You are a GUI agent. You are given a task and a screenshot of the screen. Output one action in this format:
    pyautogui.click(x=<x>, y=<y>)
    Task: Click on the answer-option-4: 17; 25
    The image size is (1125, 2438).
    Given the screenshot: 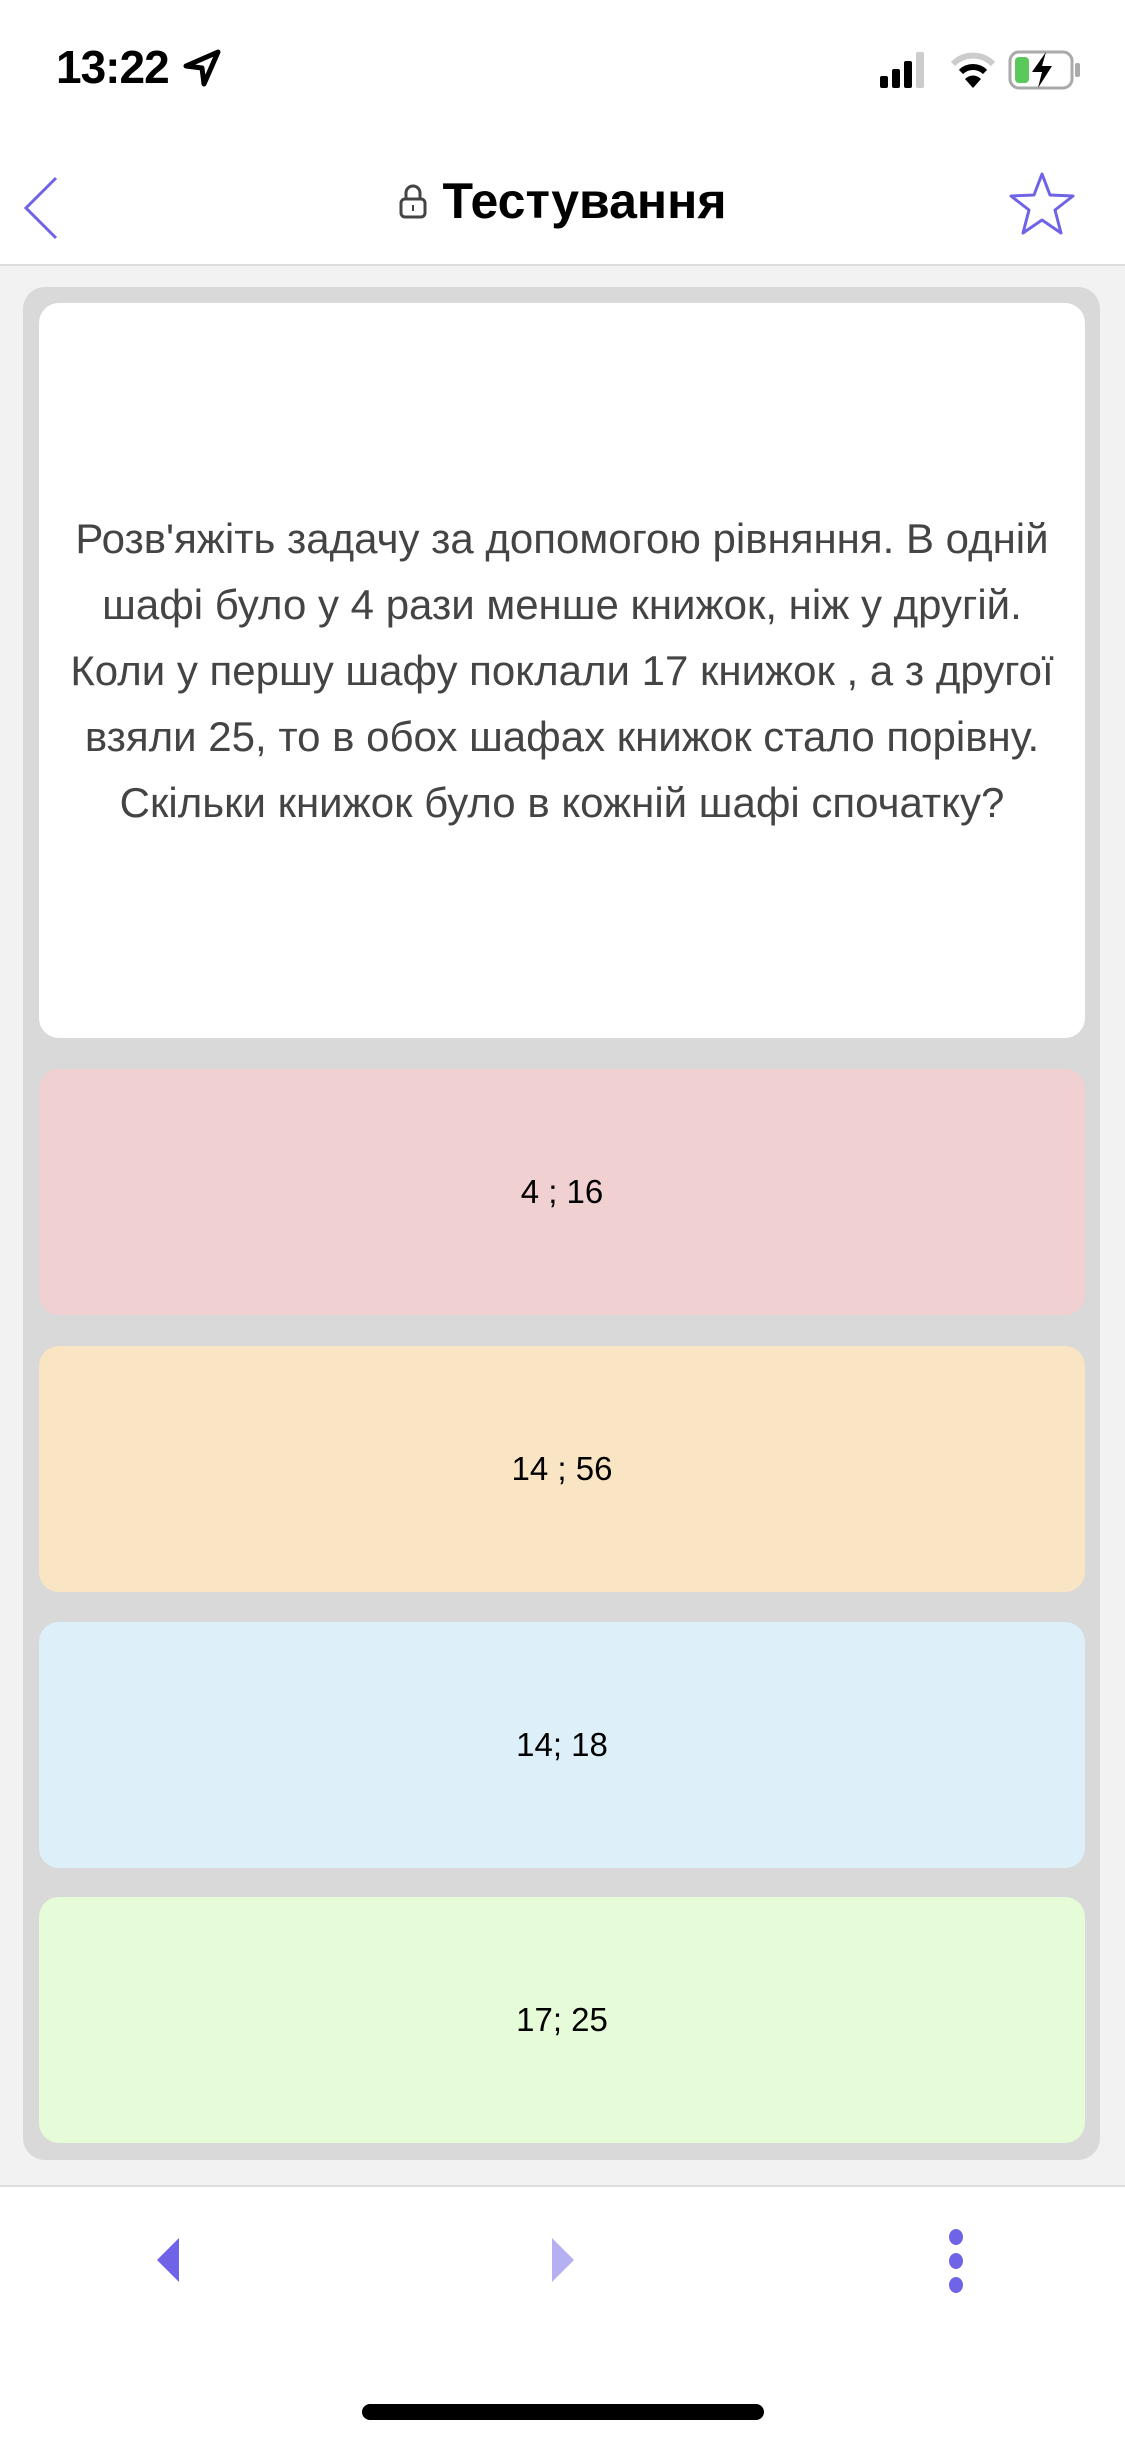 What is the action you would take?
    pyautogui.click(x=562, y=2020)
    